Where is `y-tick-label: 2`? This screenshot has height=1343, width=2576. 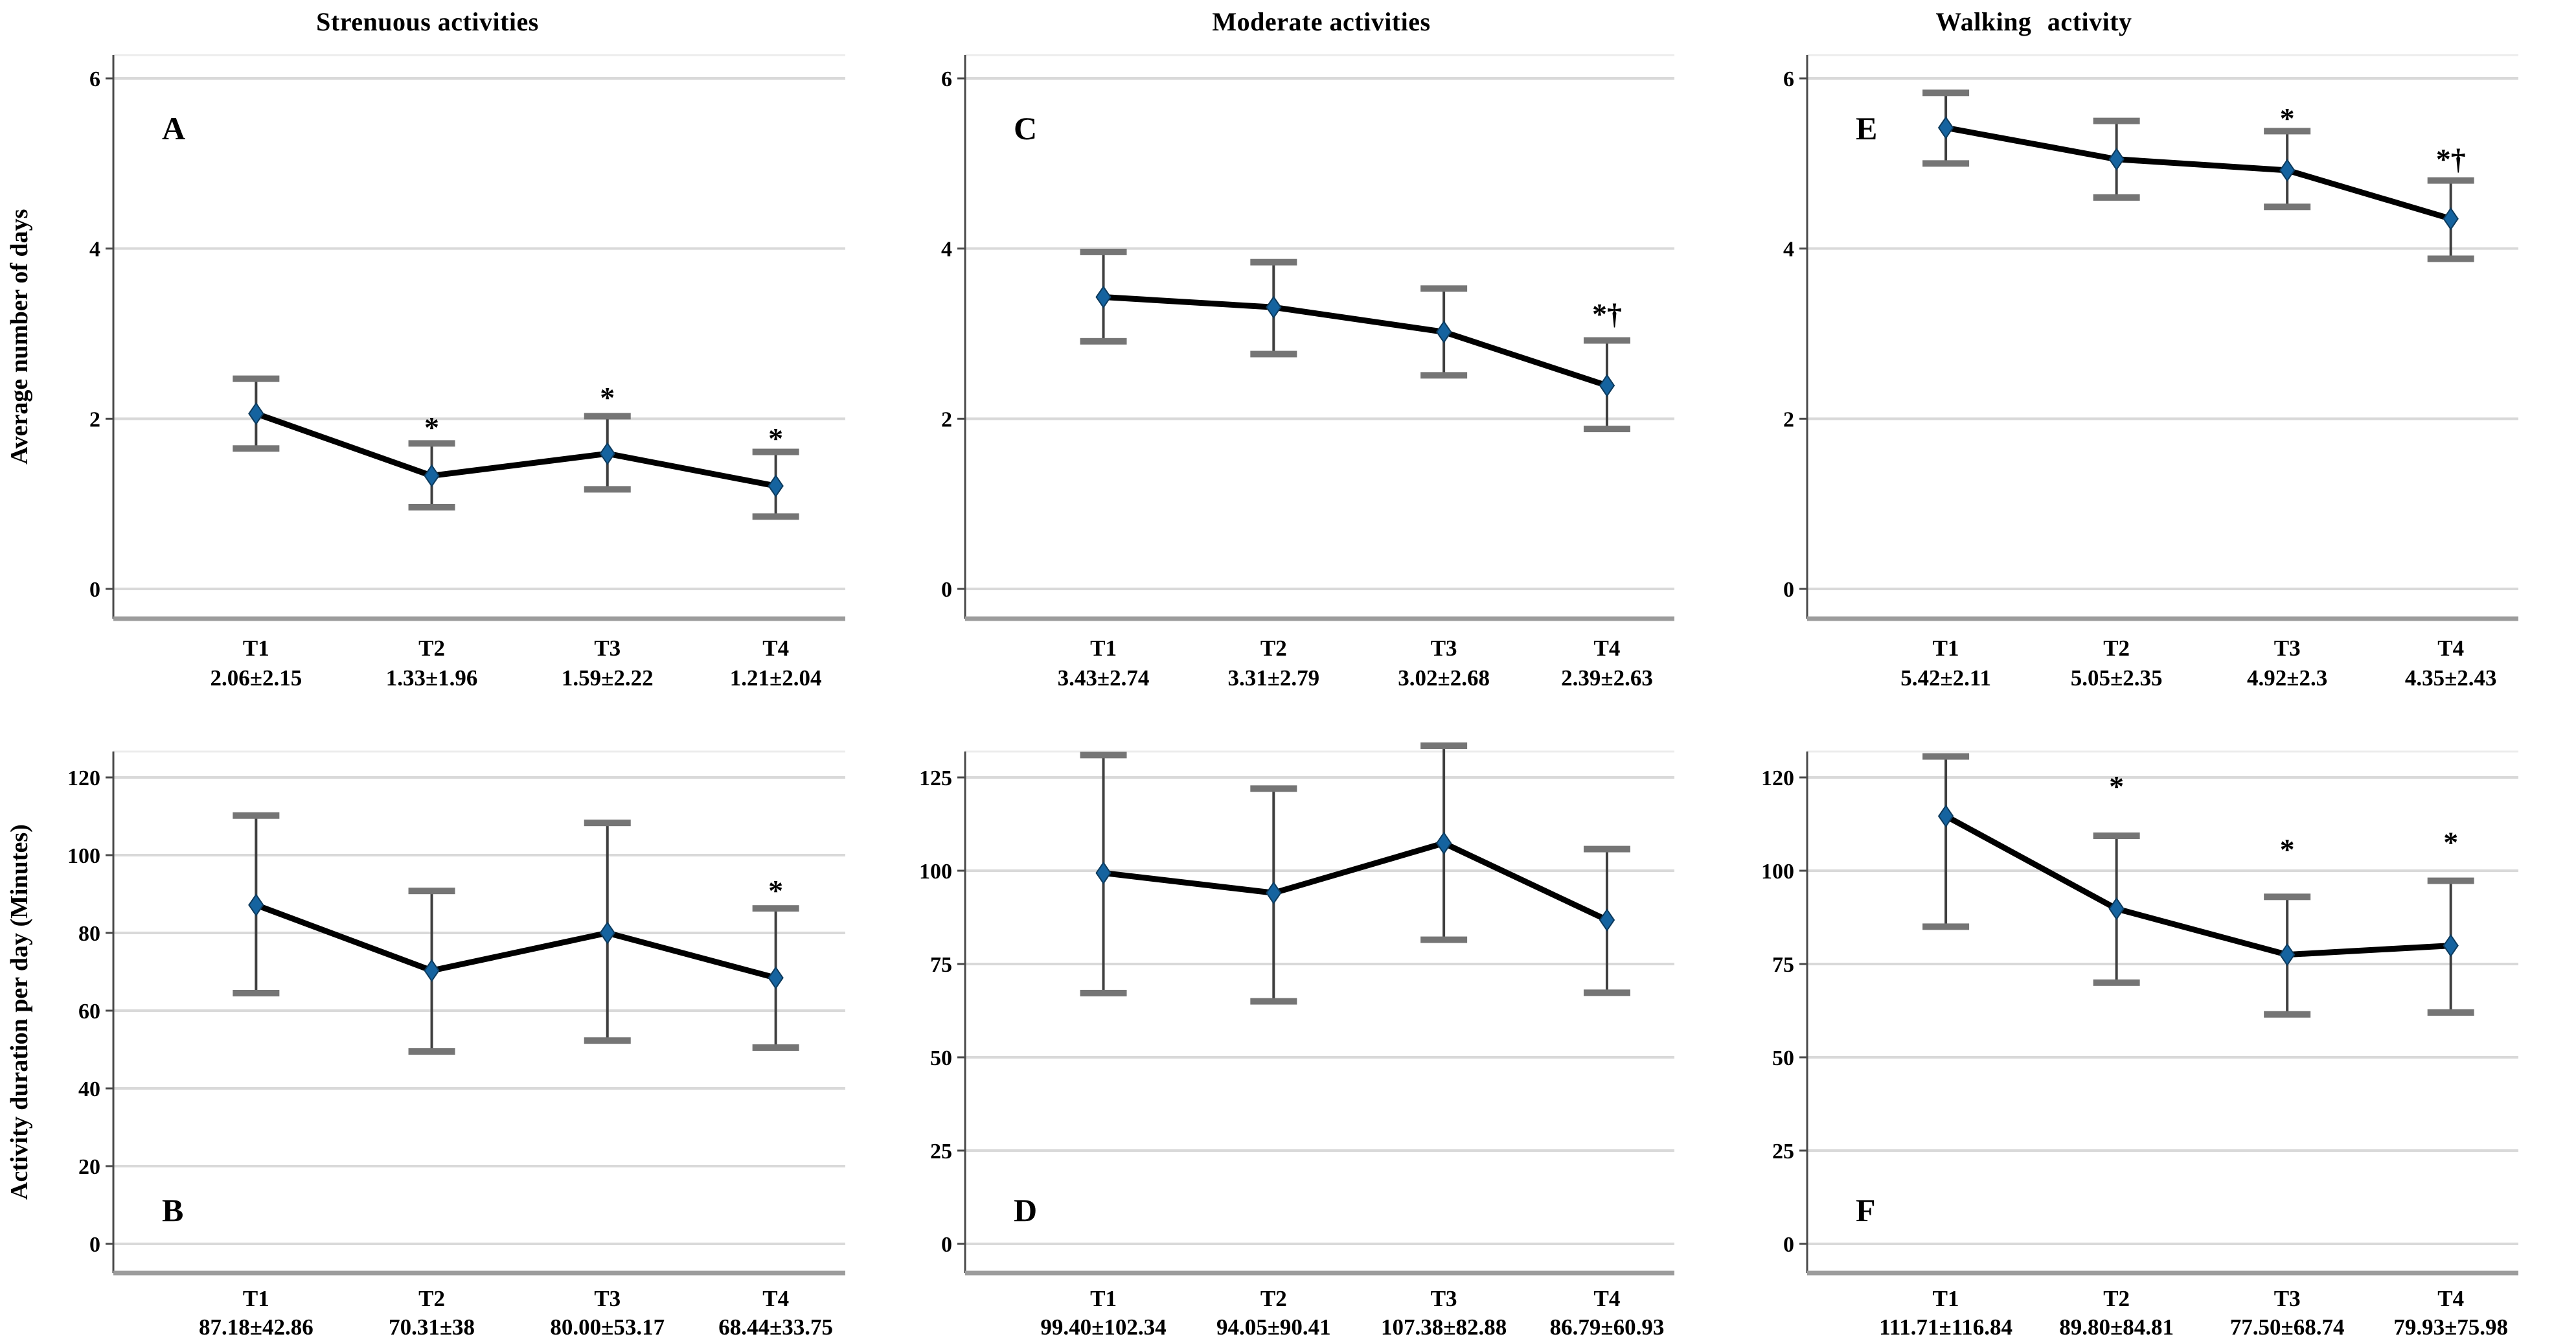
y-tick-label: 2 is located at coordinates (946, 419).